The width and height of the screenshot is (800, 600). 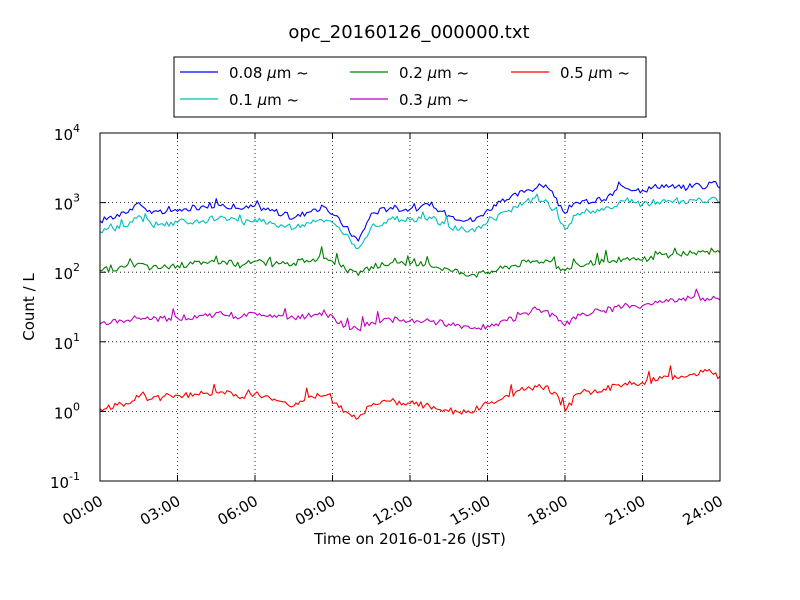 I want to click on chart-title: opc_20160126_000000.txt, so click(x=408, y=32).